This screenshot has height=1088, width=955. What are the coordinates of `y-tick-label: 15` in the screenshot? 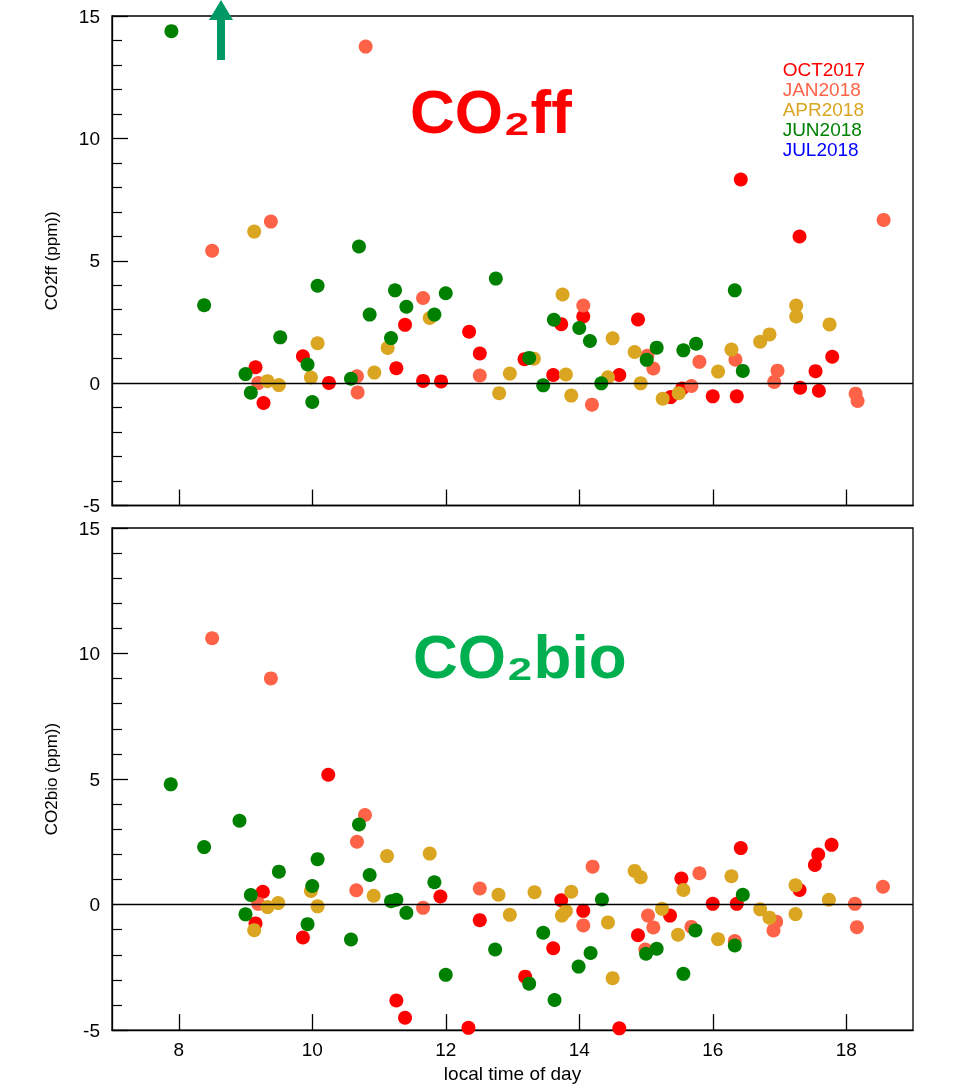 It's located at (89, 528).